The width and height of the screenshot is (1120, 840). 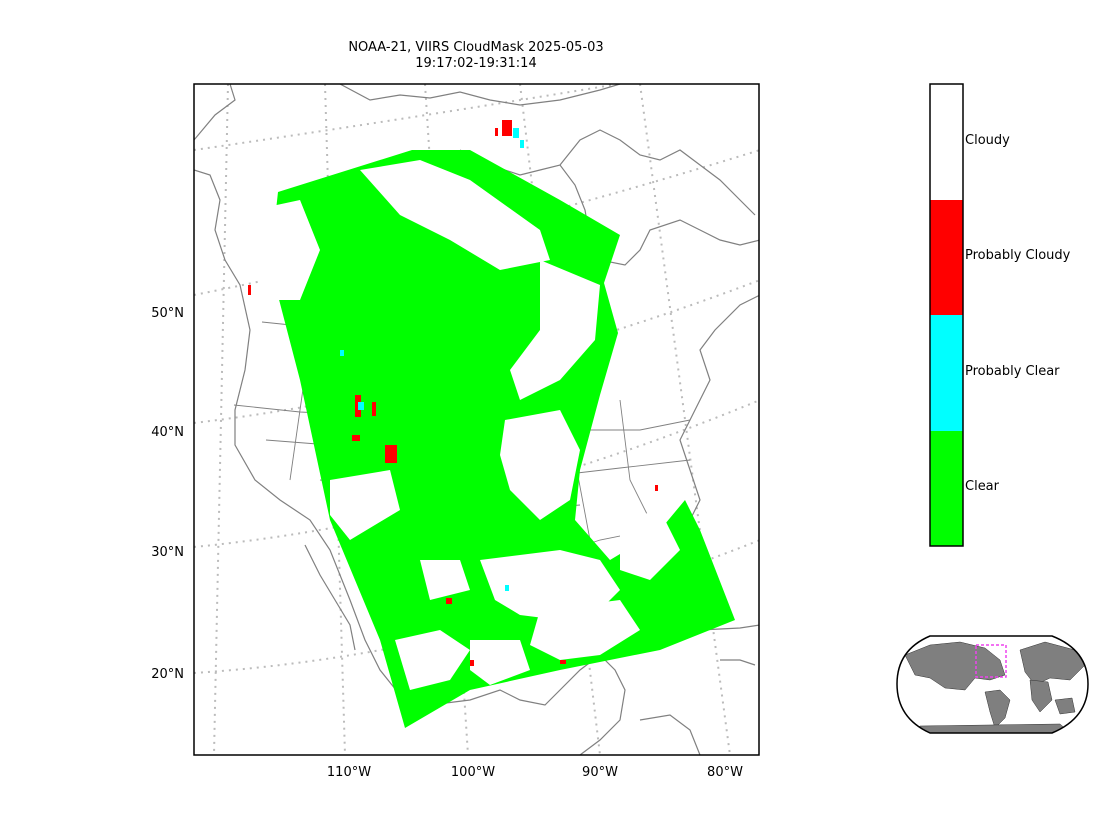 What do you see at coordinates (982, 486) in the screenshot?
I see `legend-label-clear: Clear` at bounding box center [982, 486].